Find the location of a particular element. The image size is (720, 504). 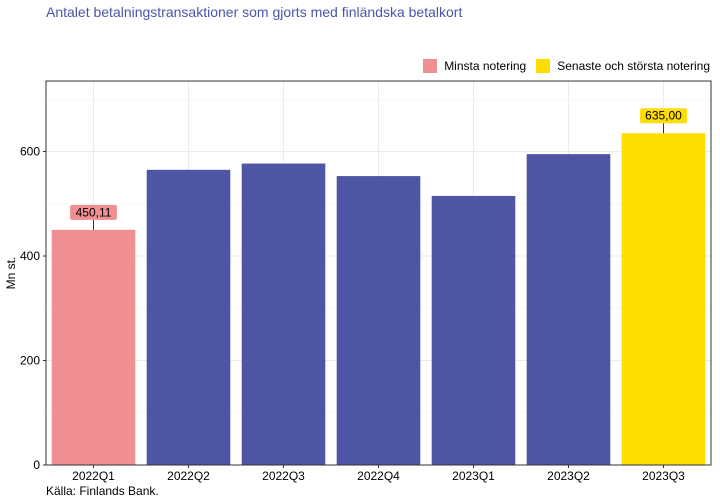

x-tick-label: 2022Q3 is located at coordinates (283, 476).